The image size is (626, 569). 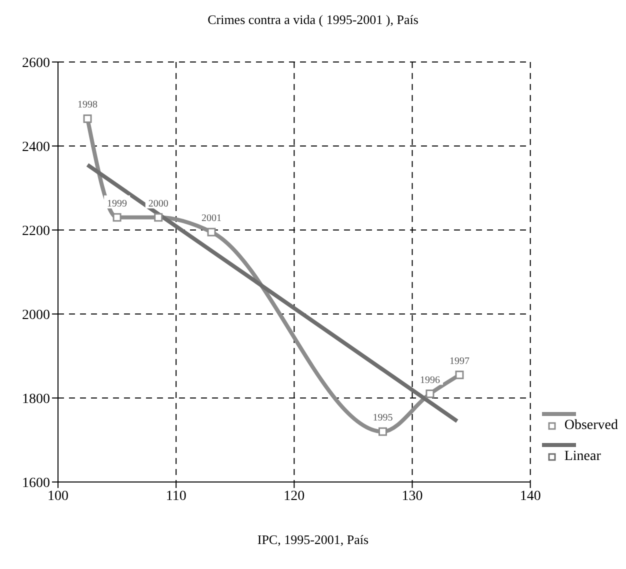 I want to click on legend-label: Linear, so click(x=582, y=457).